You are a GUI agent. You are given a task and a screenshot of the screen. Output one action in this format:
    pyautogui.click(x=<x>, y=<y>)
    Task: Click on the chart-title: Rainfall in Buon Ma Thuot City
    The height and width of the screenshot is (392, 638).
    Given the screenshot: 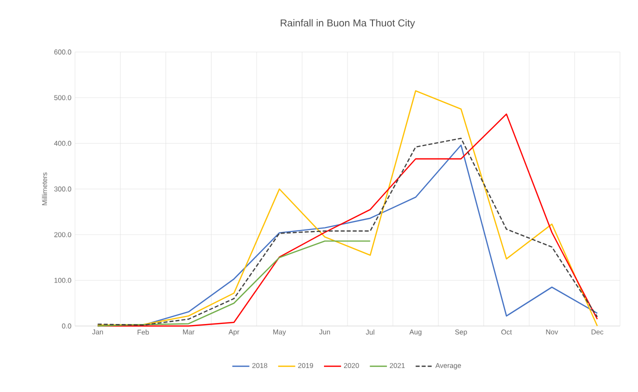 What is the action you would take?
    pyautogui.click(x=347, y=23)
    